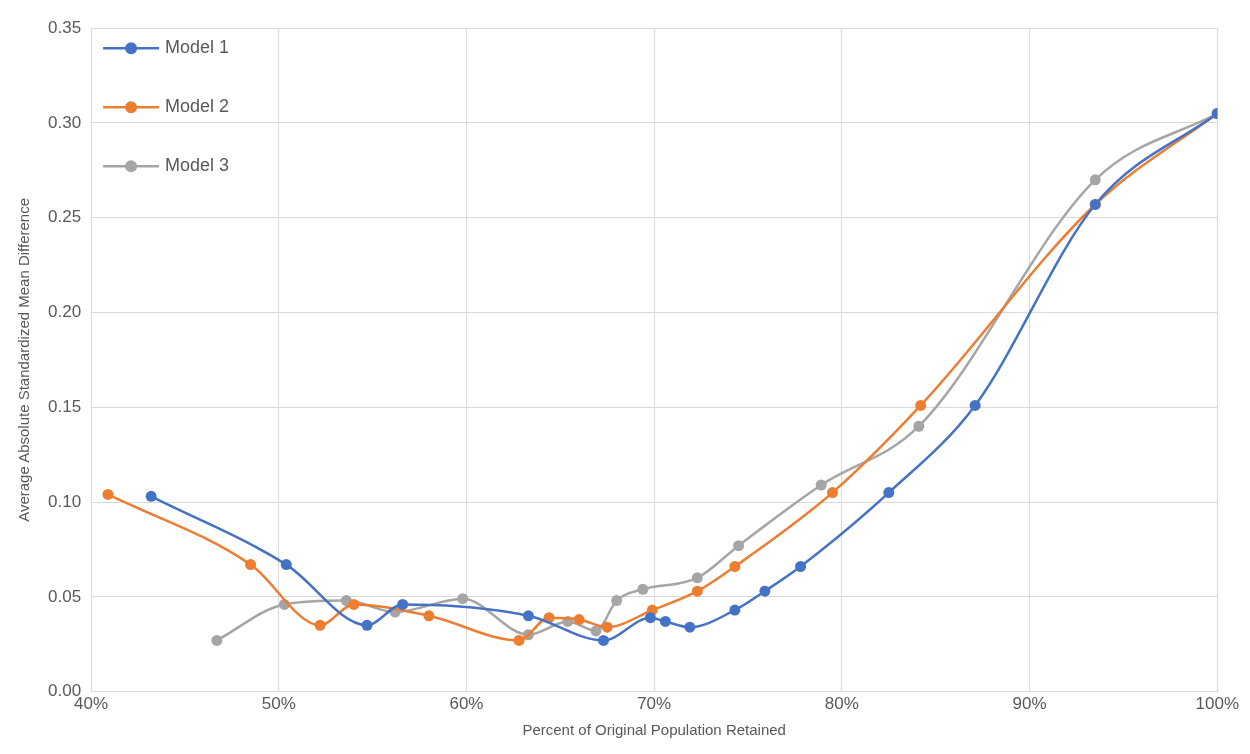  I want to click on y-tick-label: 0.20, so click(64, 312).